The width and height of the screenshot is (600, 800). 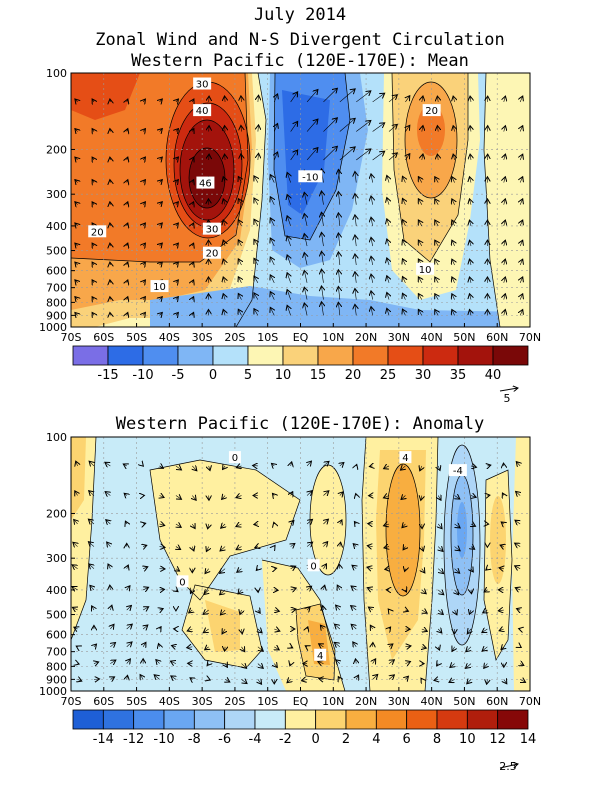 I want to click on panel1-title: Western Pacific (120E-170E): Mean, so click(x=300, y=61).